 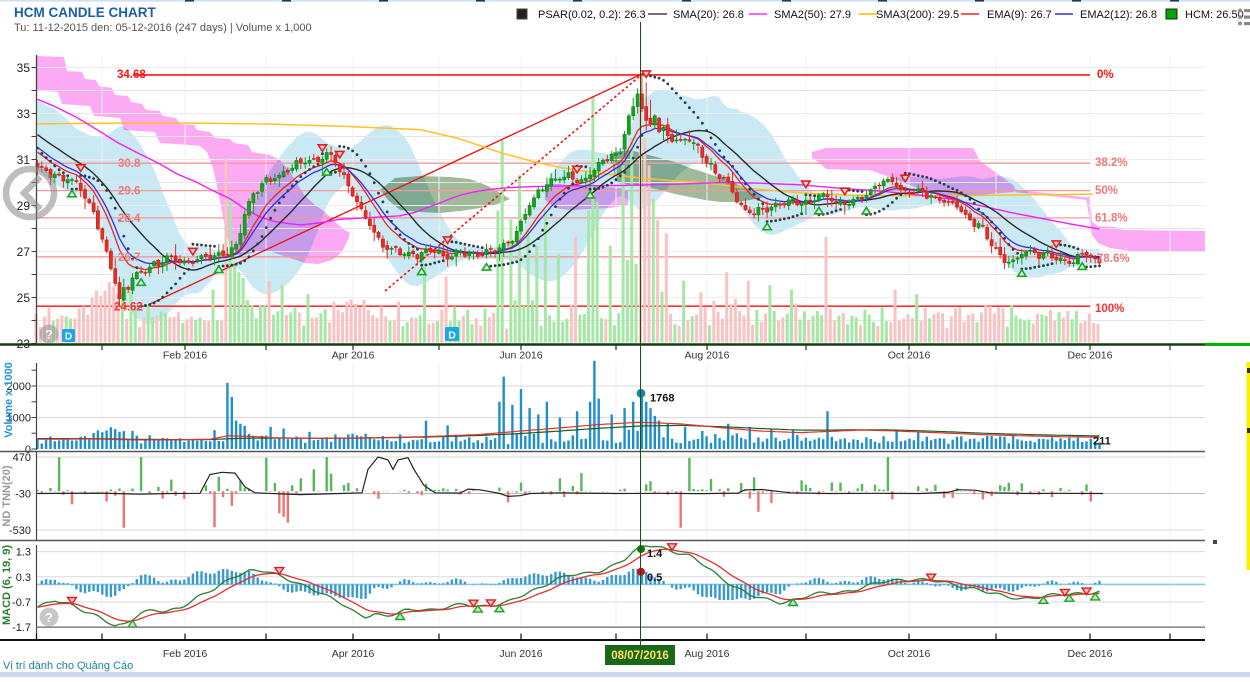 What do you see at coordinates (85, 12) in the screenshot?
I see `svg-text: HCM CANDLE CHART` at bounding box center [85, 12].